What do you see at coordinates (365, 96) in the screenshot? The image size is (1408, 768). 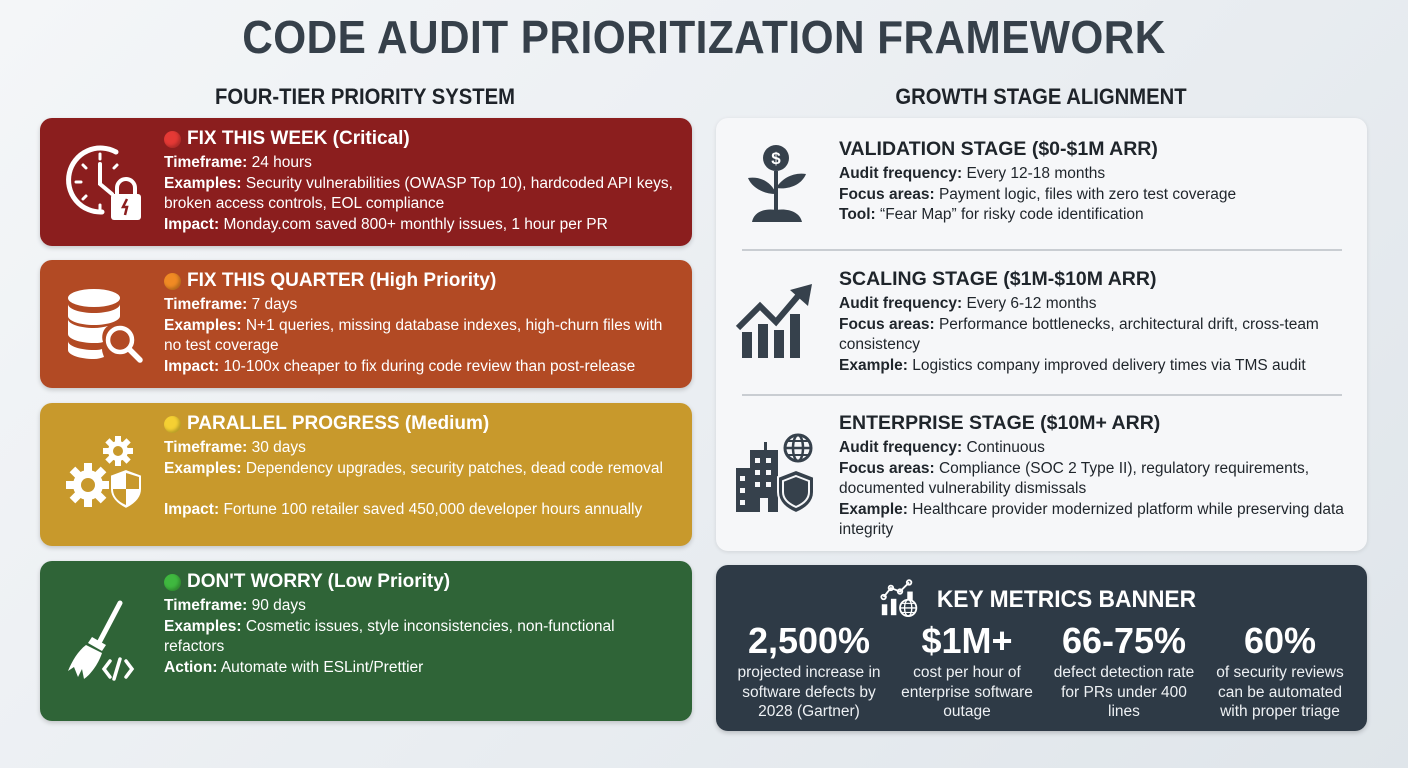 I see `section-heading-priority: FOUR-TIER PRIORITY SYSTEM` at bounding box center [365, 96].